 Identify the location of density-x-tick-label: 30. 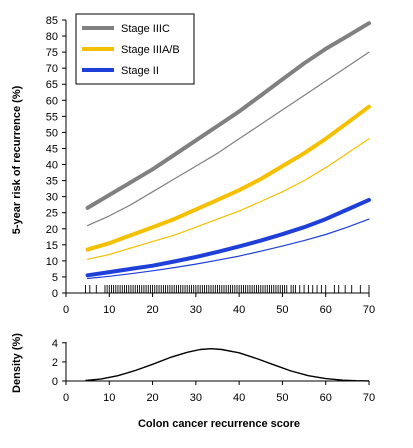
(196, 398).